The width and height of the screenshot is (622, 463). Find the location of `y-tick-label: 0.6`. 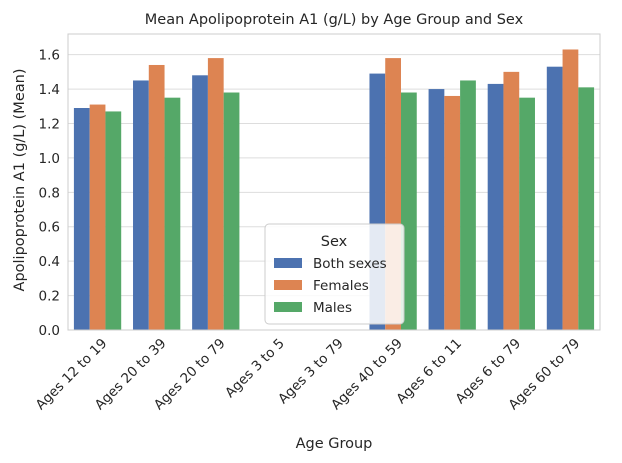

y-tick-label: 0.6 is located at coordinates (49, 228).